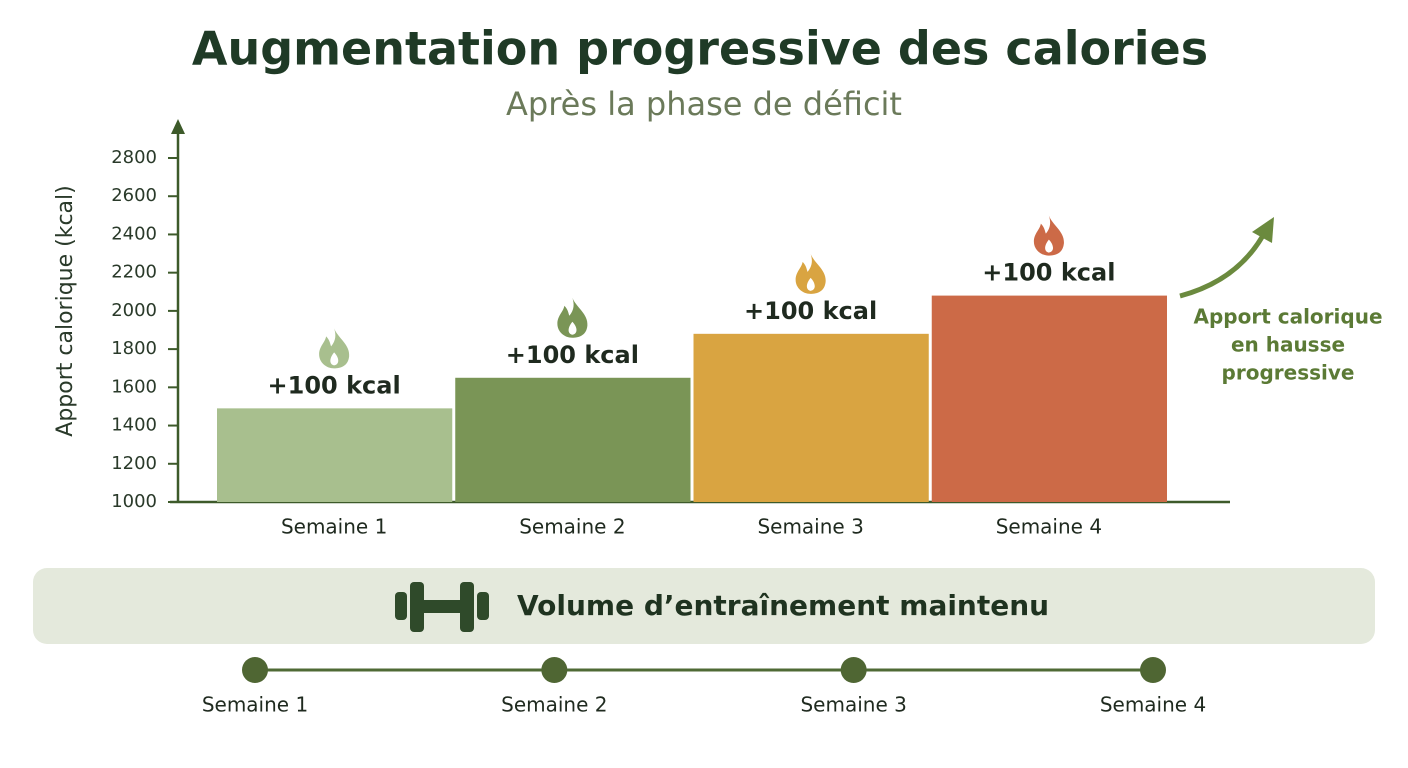 The height and width of the screenshot is (768, 1408). I want to click on y-tick-label: 2200, so click(134, 272).